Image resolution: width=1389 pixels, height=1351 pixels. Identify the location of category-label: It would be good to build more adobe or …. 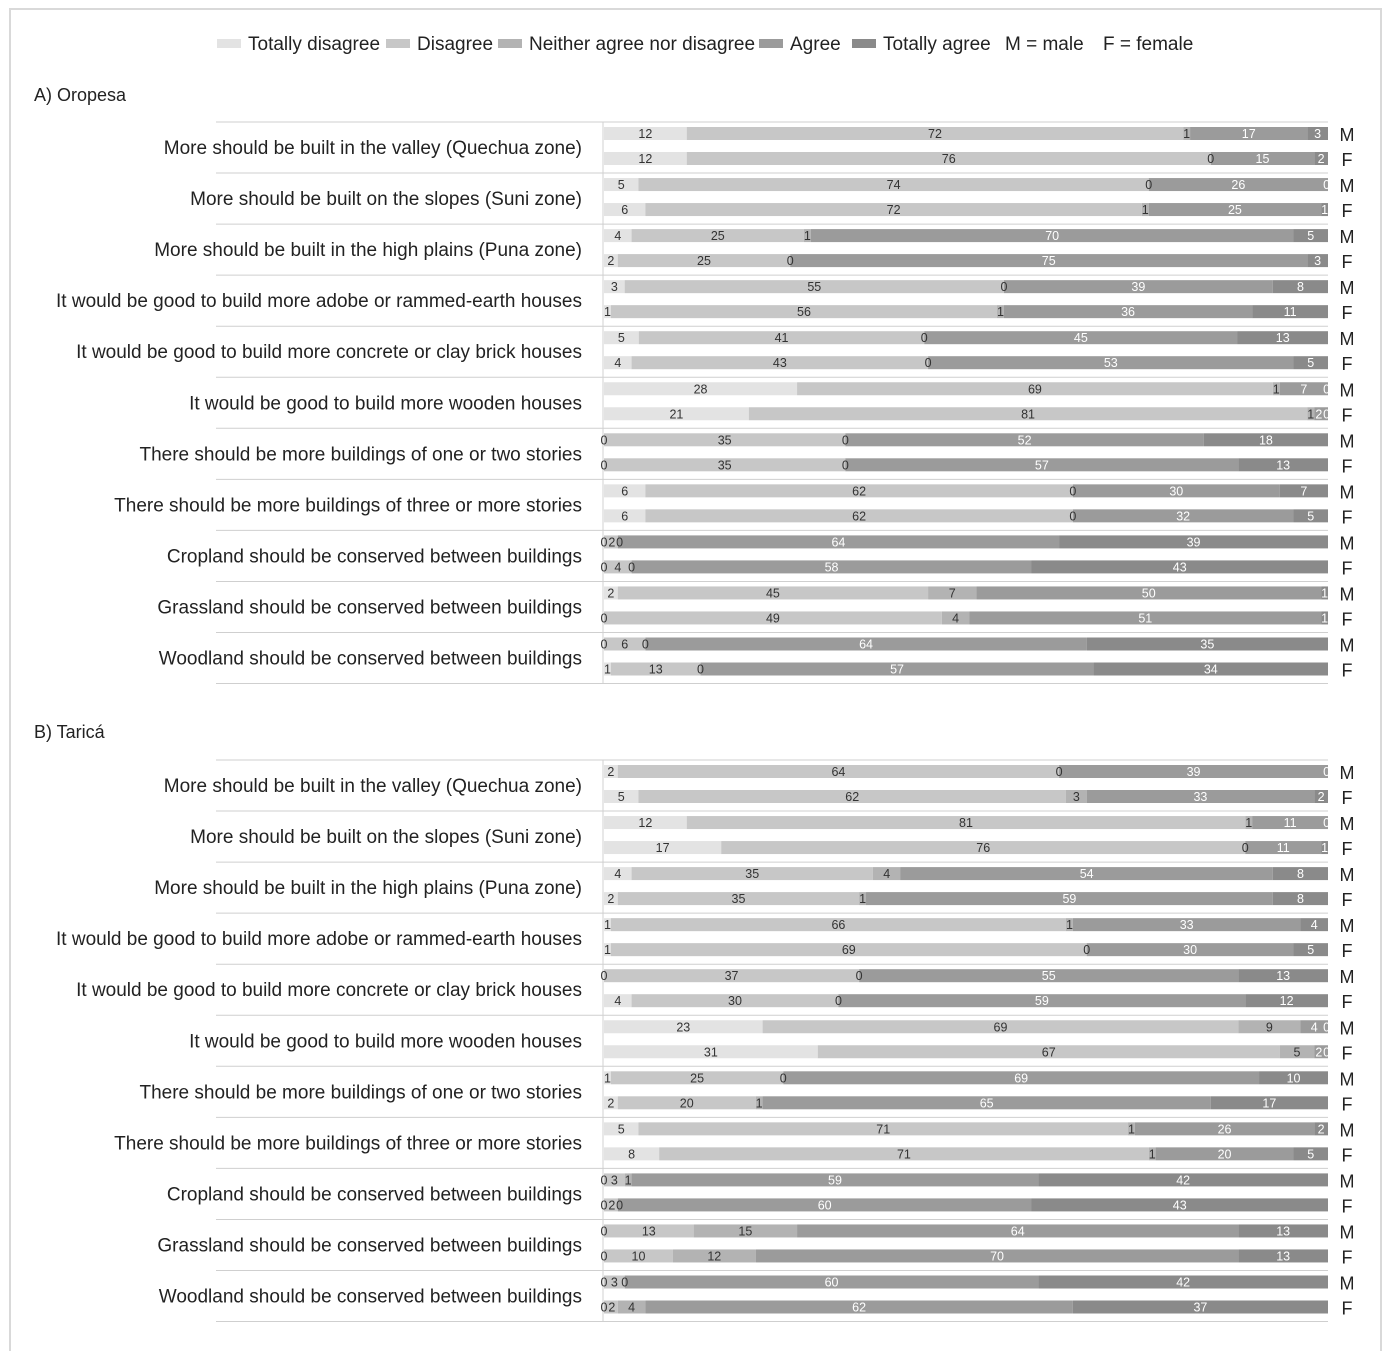
(319, 301).